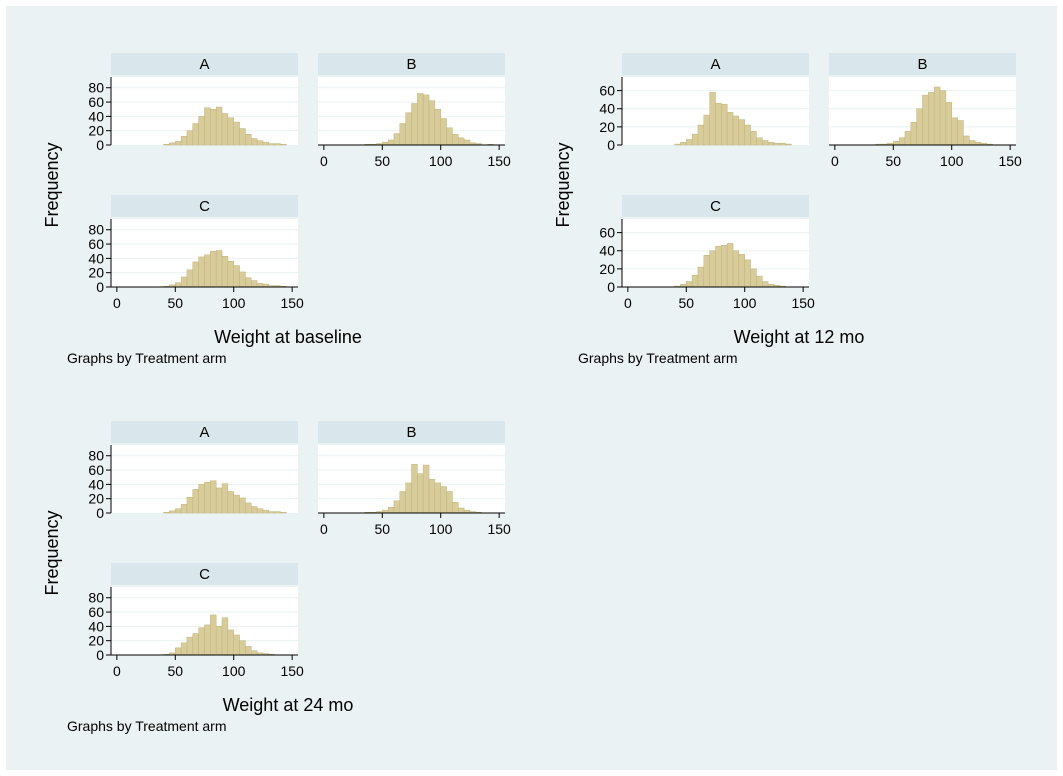 Image resolution: width=1063 pixels, height=776 pixels. I want to click on panel-label: C, so click(204, 574).